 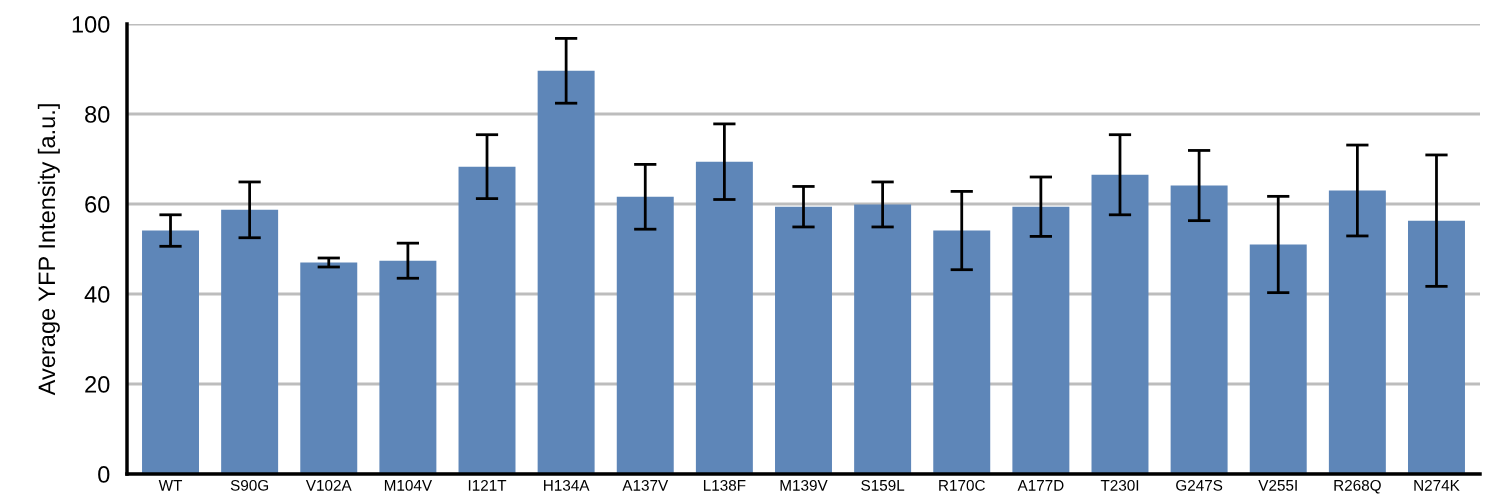 I want to click on x-tick-label: V102A, so click(x=328, y=485).